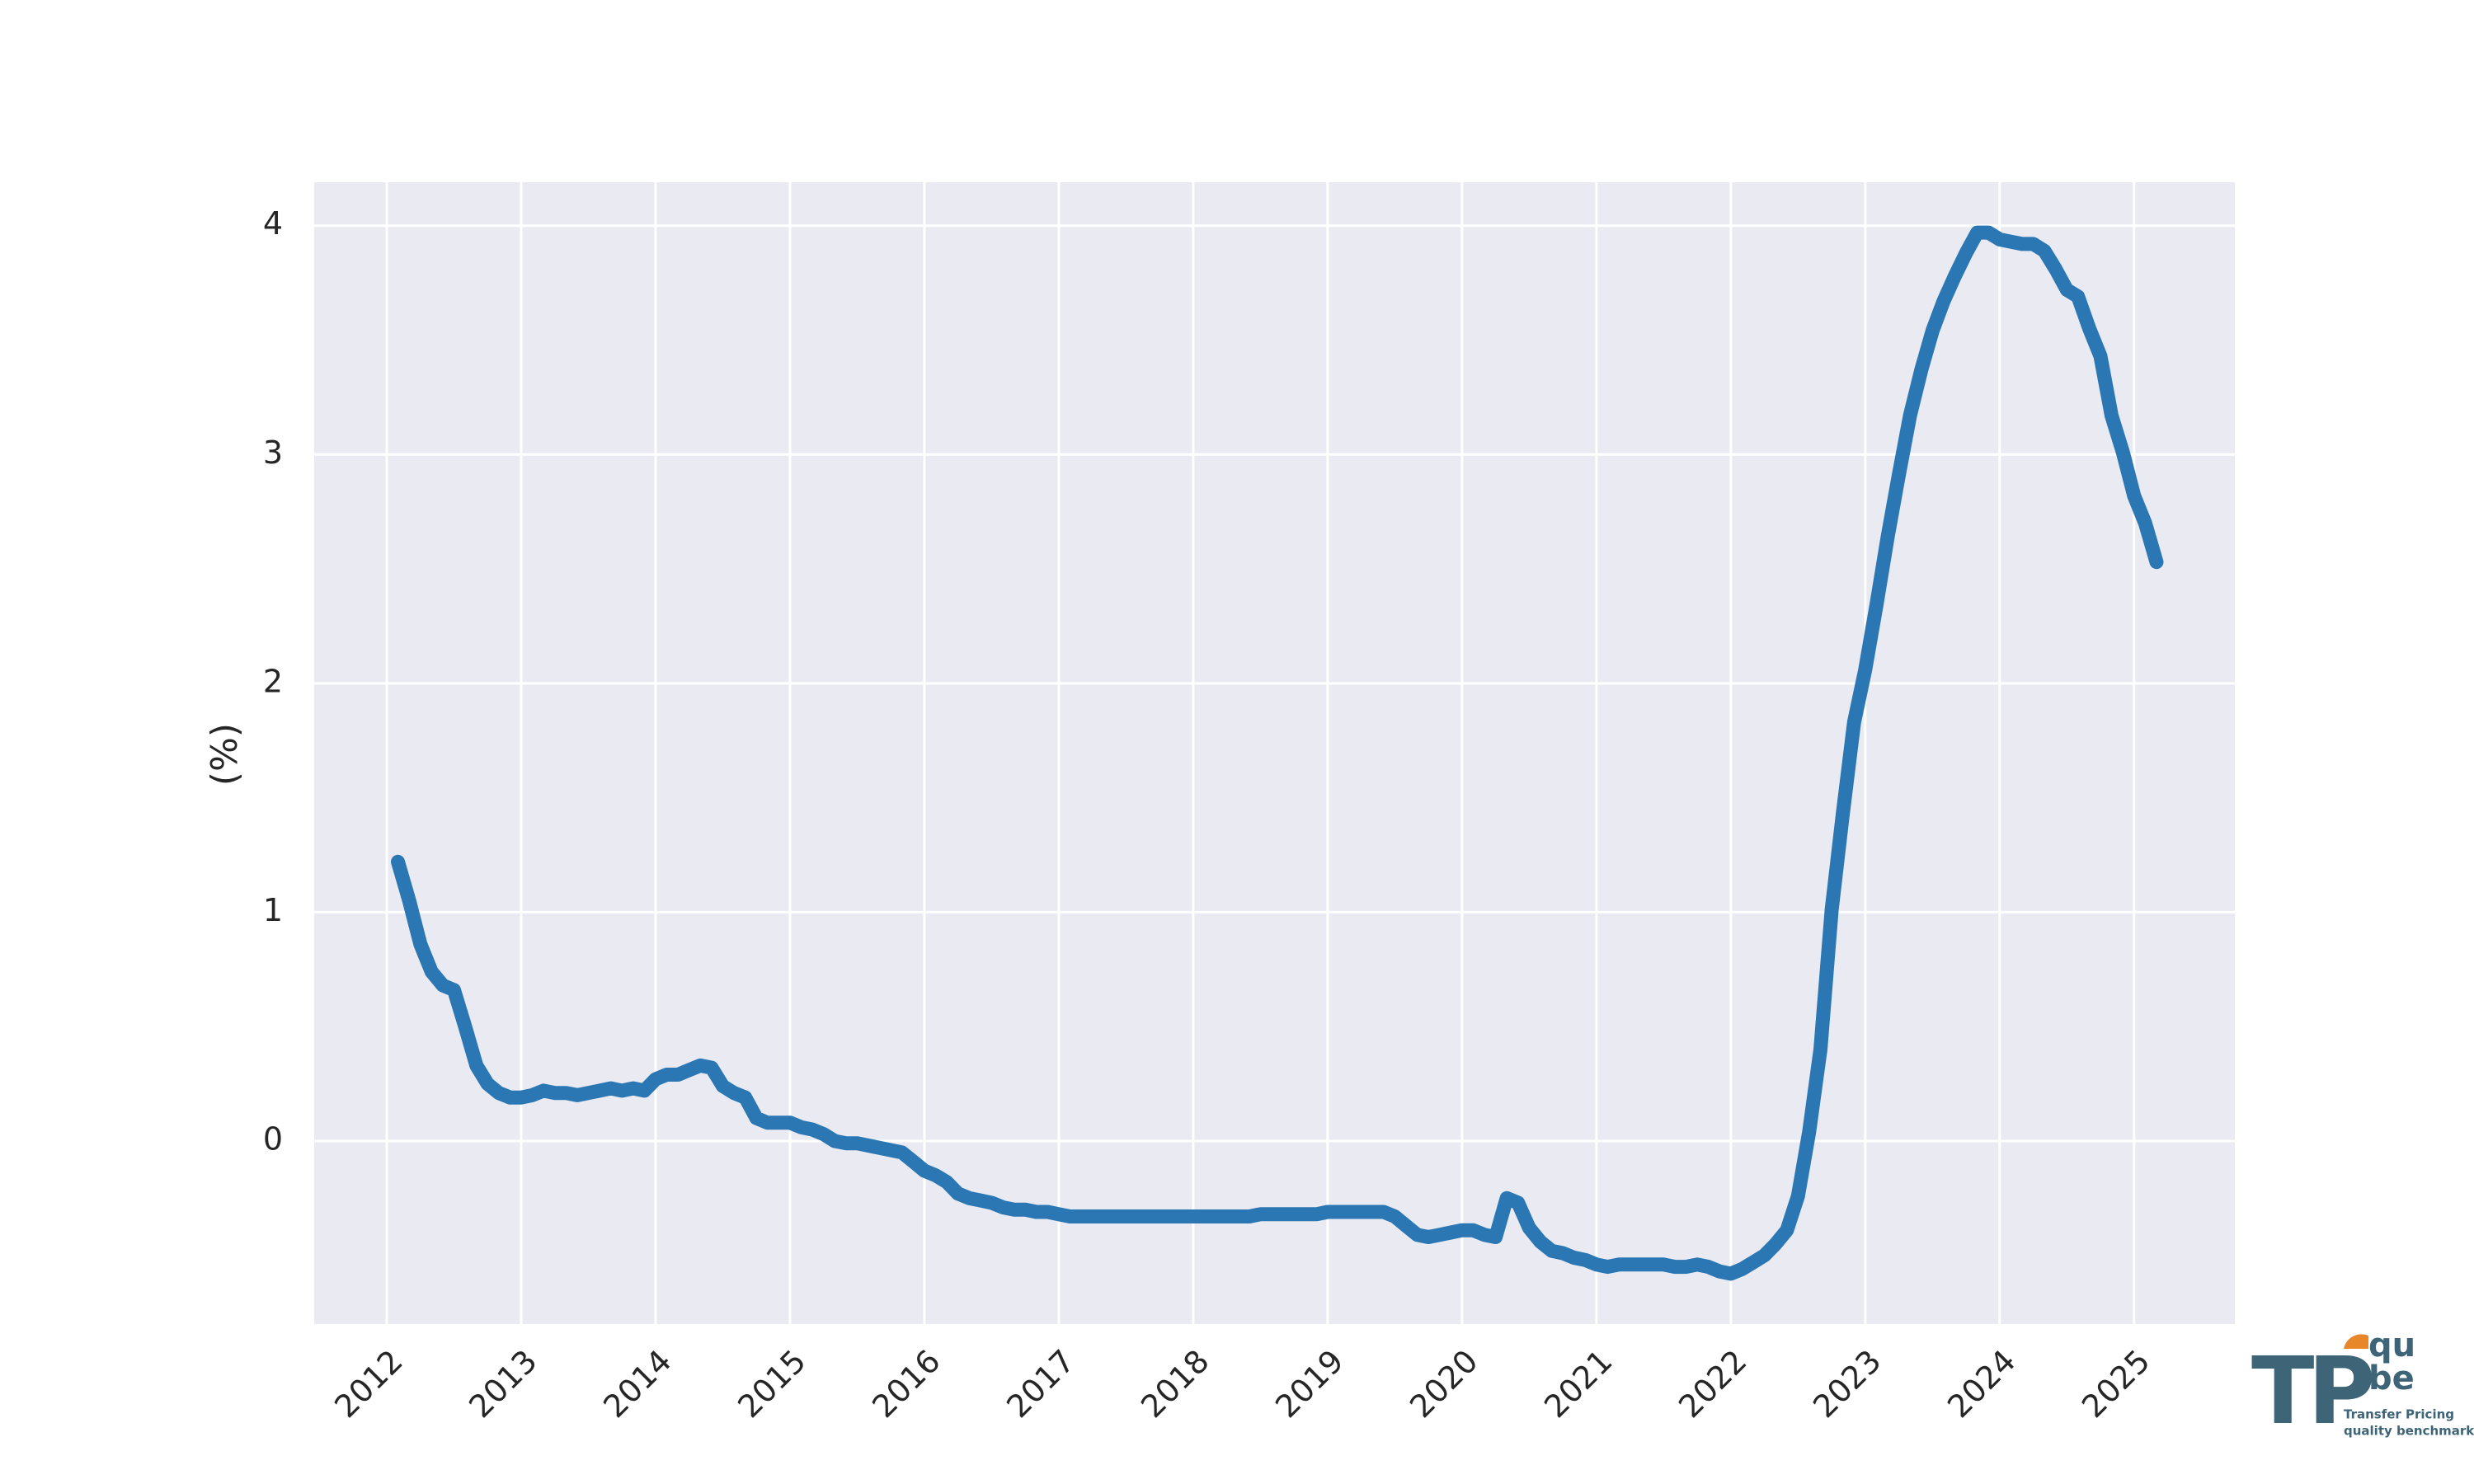  What do you see at coordinates (368, 1384) in the screenshot?
I see `x-tick-label: 2012` at bounding box center [368, 1384].